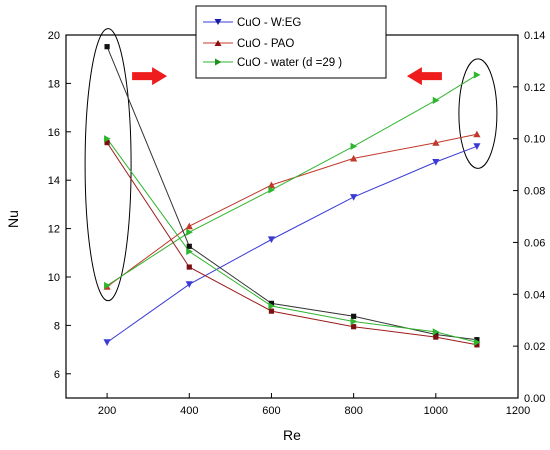 The image size is (550, 450). I want to click on y-tick-label: 8, so click(57, 326).